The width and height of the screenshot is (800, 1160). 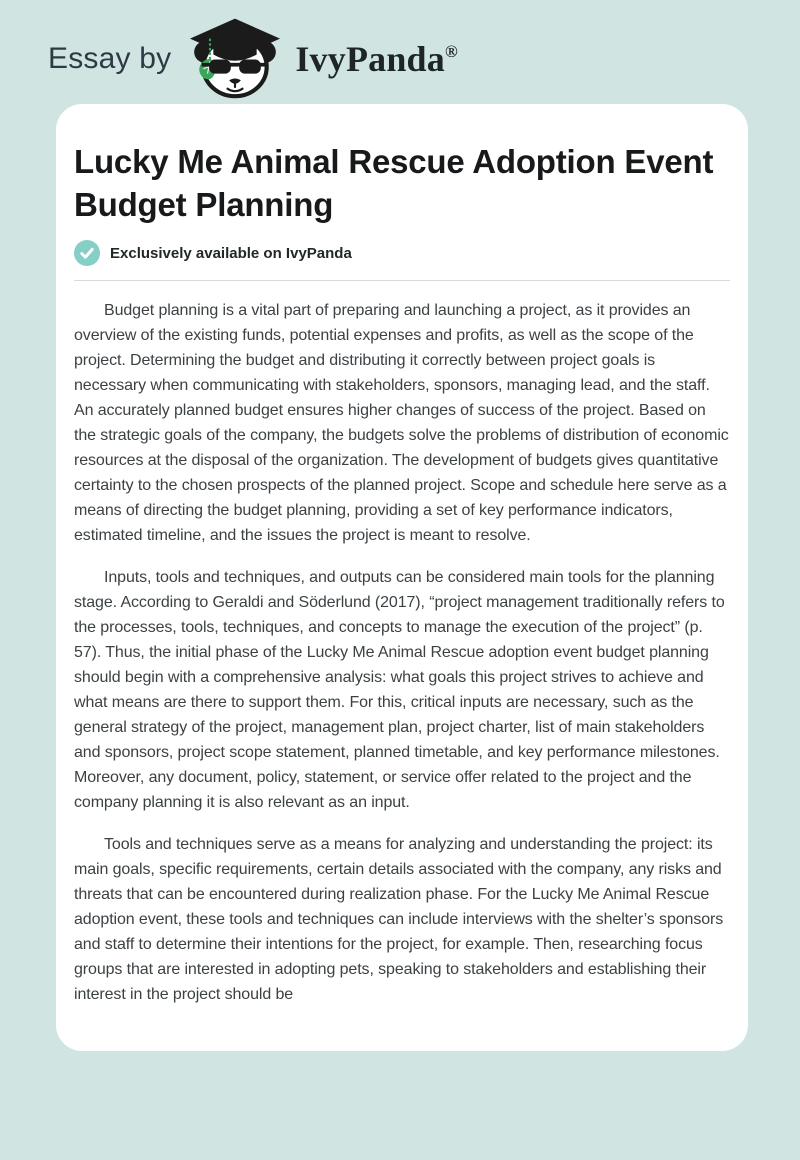 What do you see at coordinates (235, 58) in the screenshot?
I see `panda-graduate-logo-icon` at bounding box center [235, 58].